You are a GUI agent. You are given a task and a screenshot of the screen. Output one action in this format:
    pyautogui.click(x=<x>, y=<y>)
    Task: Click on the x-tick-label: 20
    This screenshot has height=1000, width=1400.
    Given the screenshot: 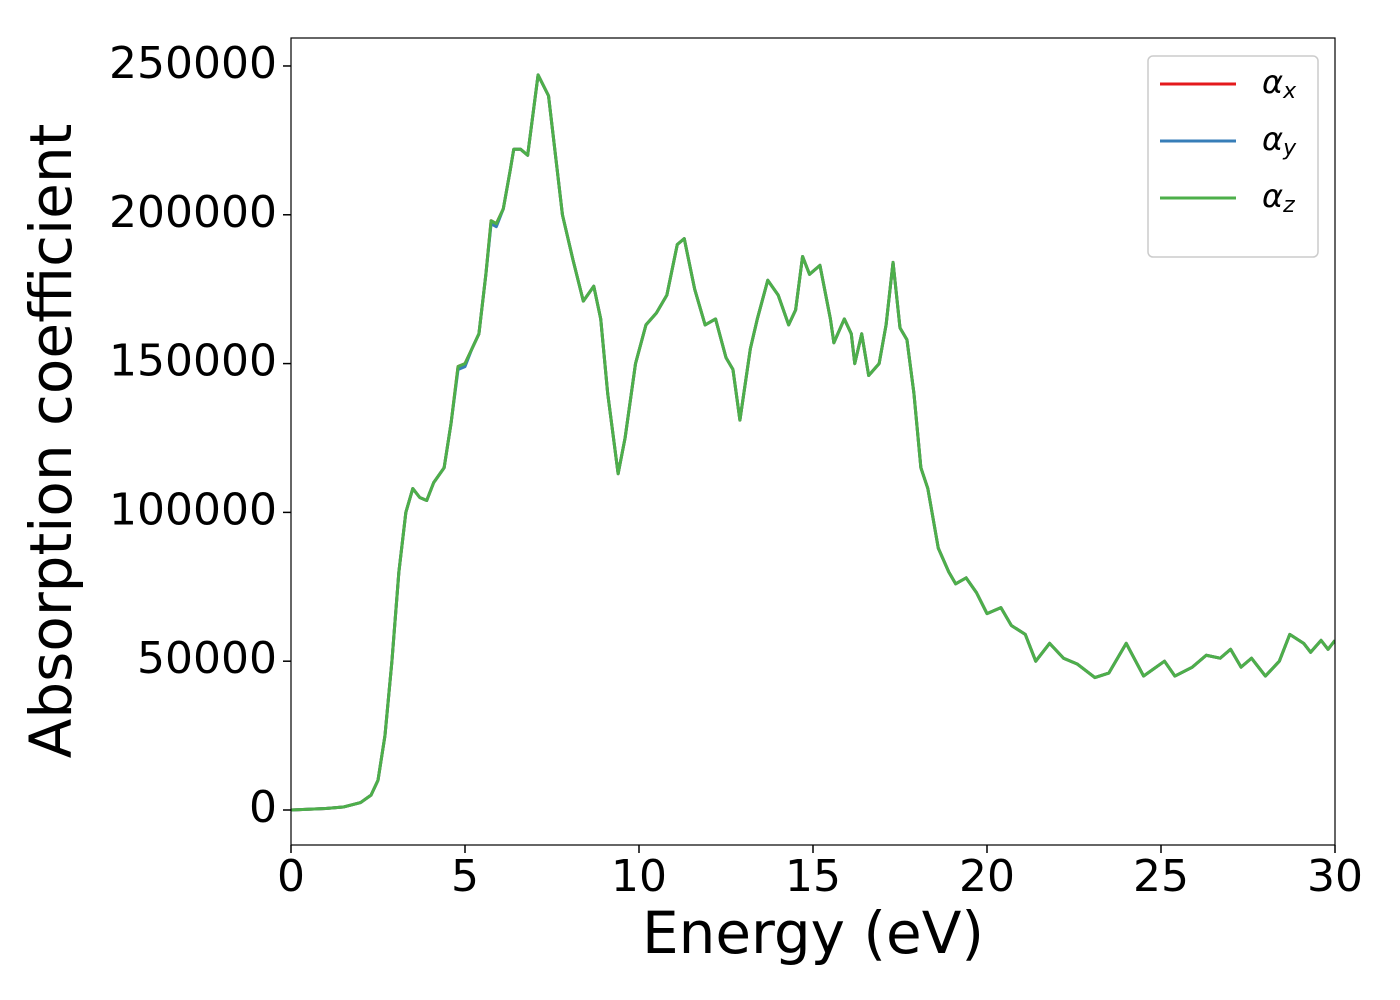 What is the action you would take?
    pyautogui.click(x=987, y=876)
    